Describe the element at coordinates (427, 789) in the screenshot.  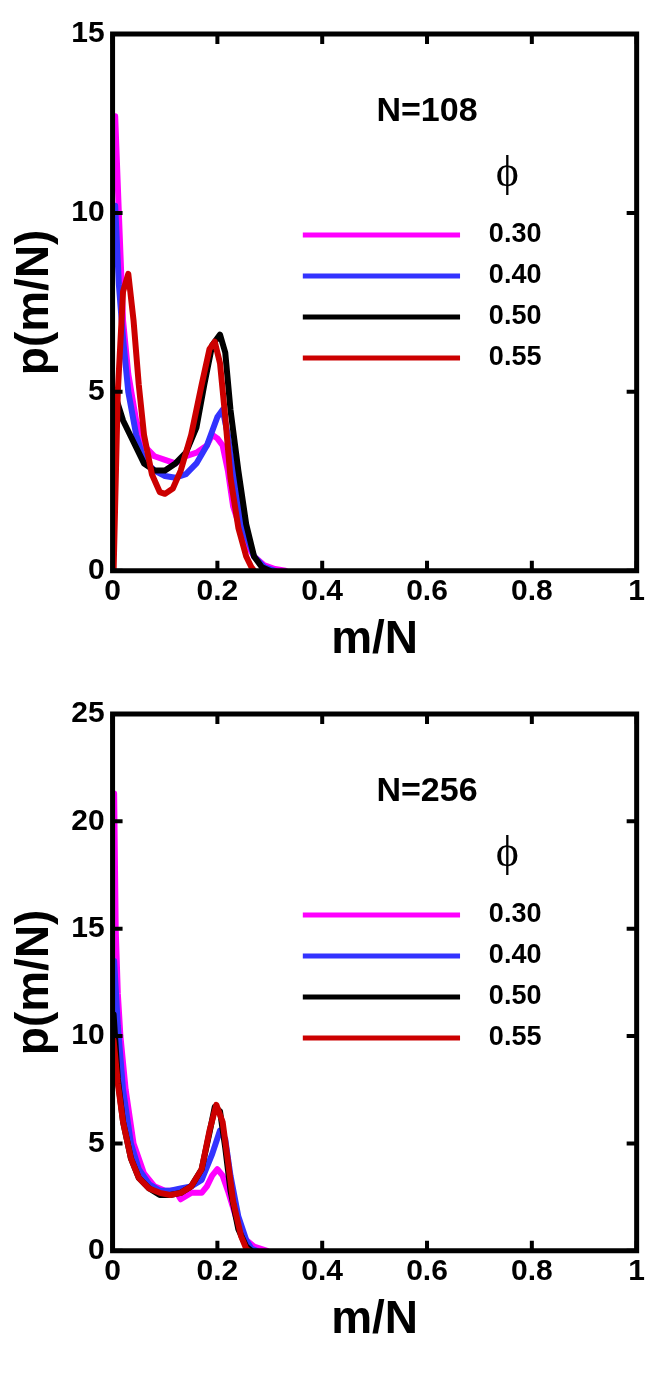
I see `annotation: N=256` at that location.